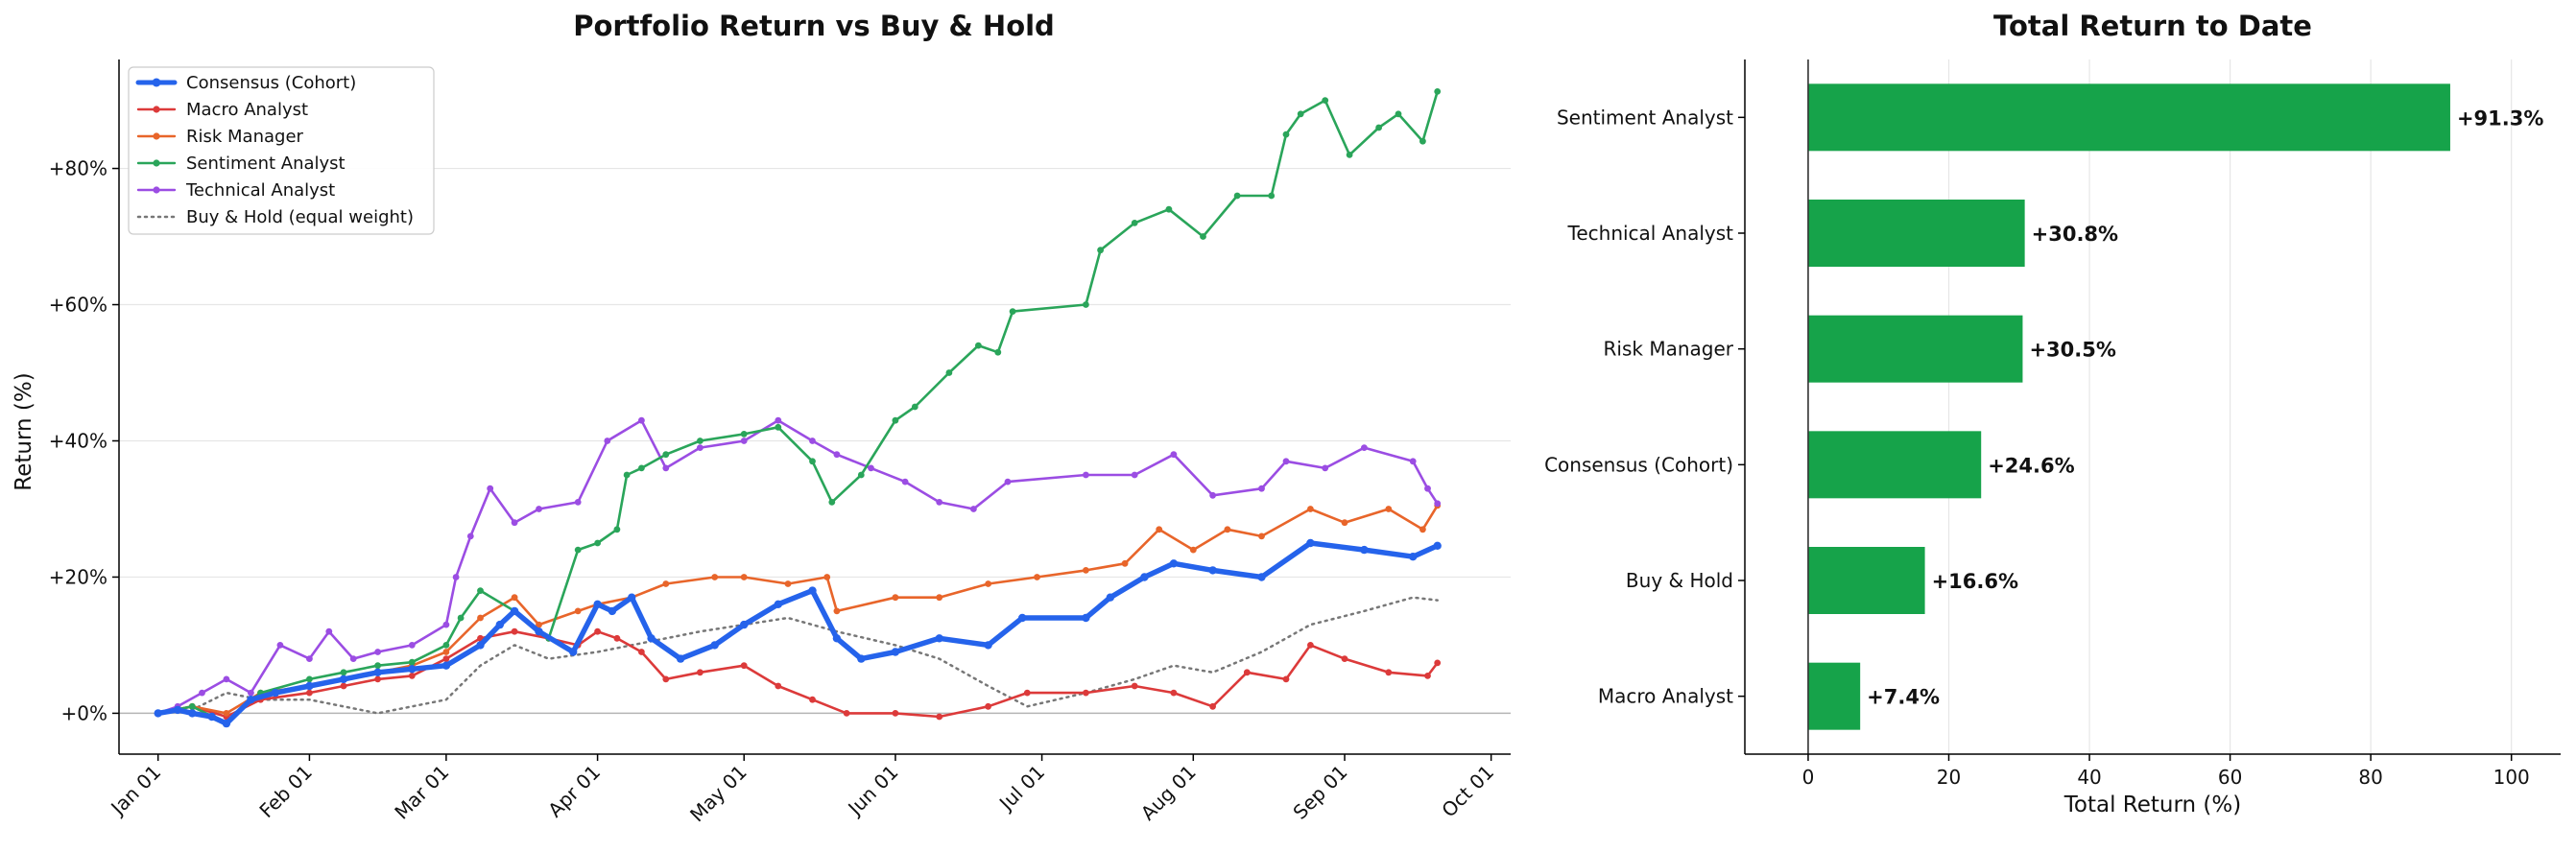 The image size is (2576, 852). What do you see at coordinates (1645, 117) in the screenshot?
I see `category-label: Sentiment Analyst` at bounding box center [1645, 117].